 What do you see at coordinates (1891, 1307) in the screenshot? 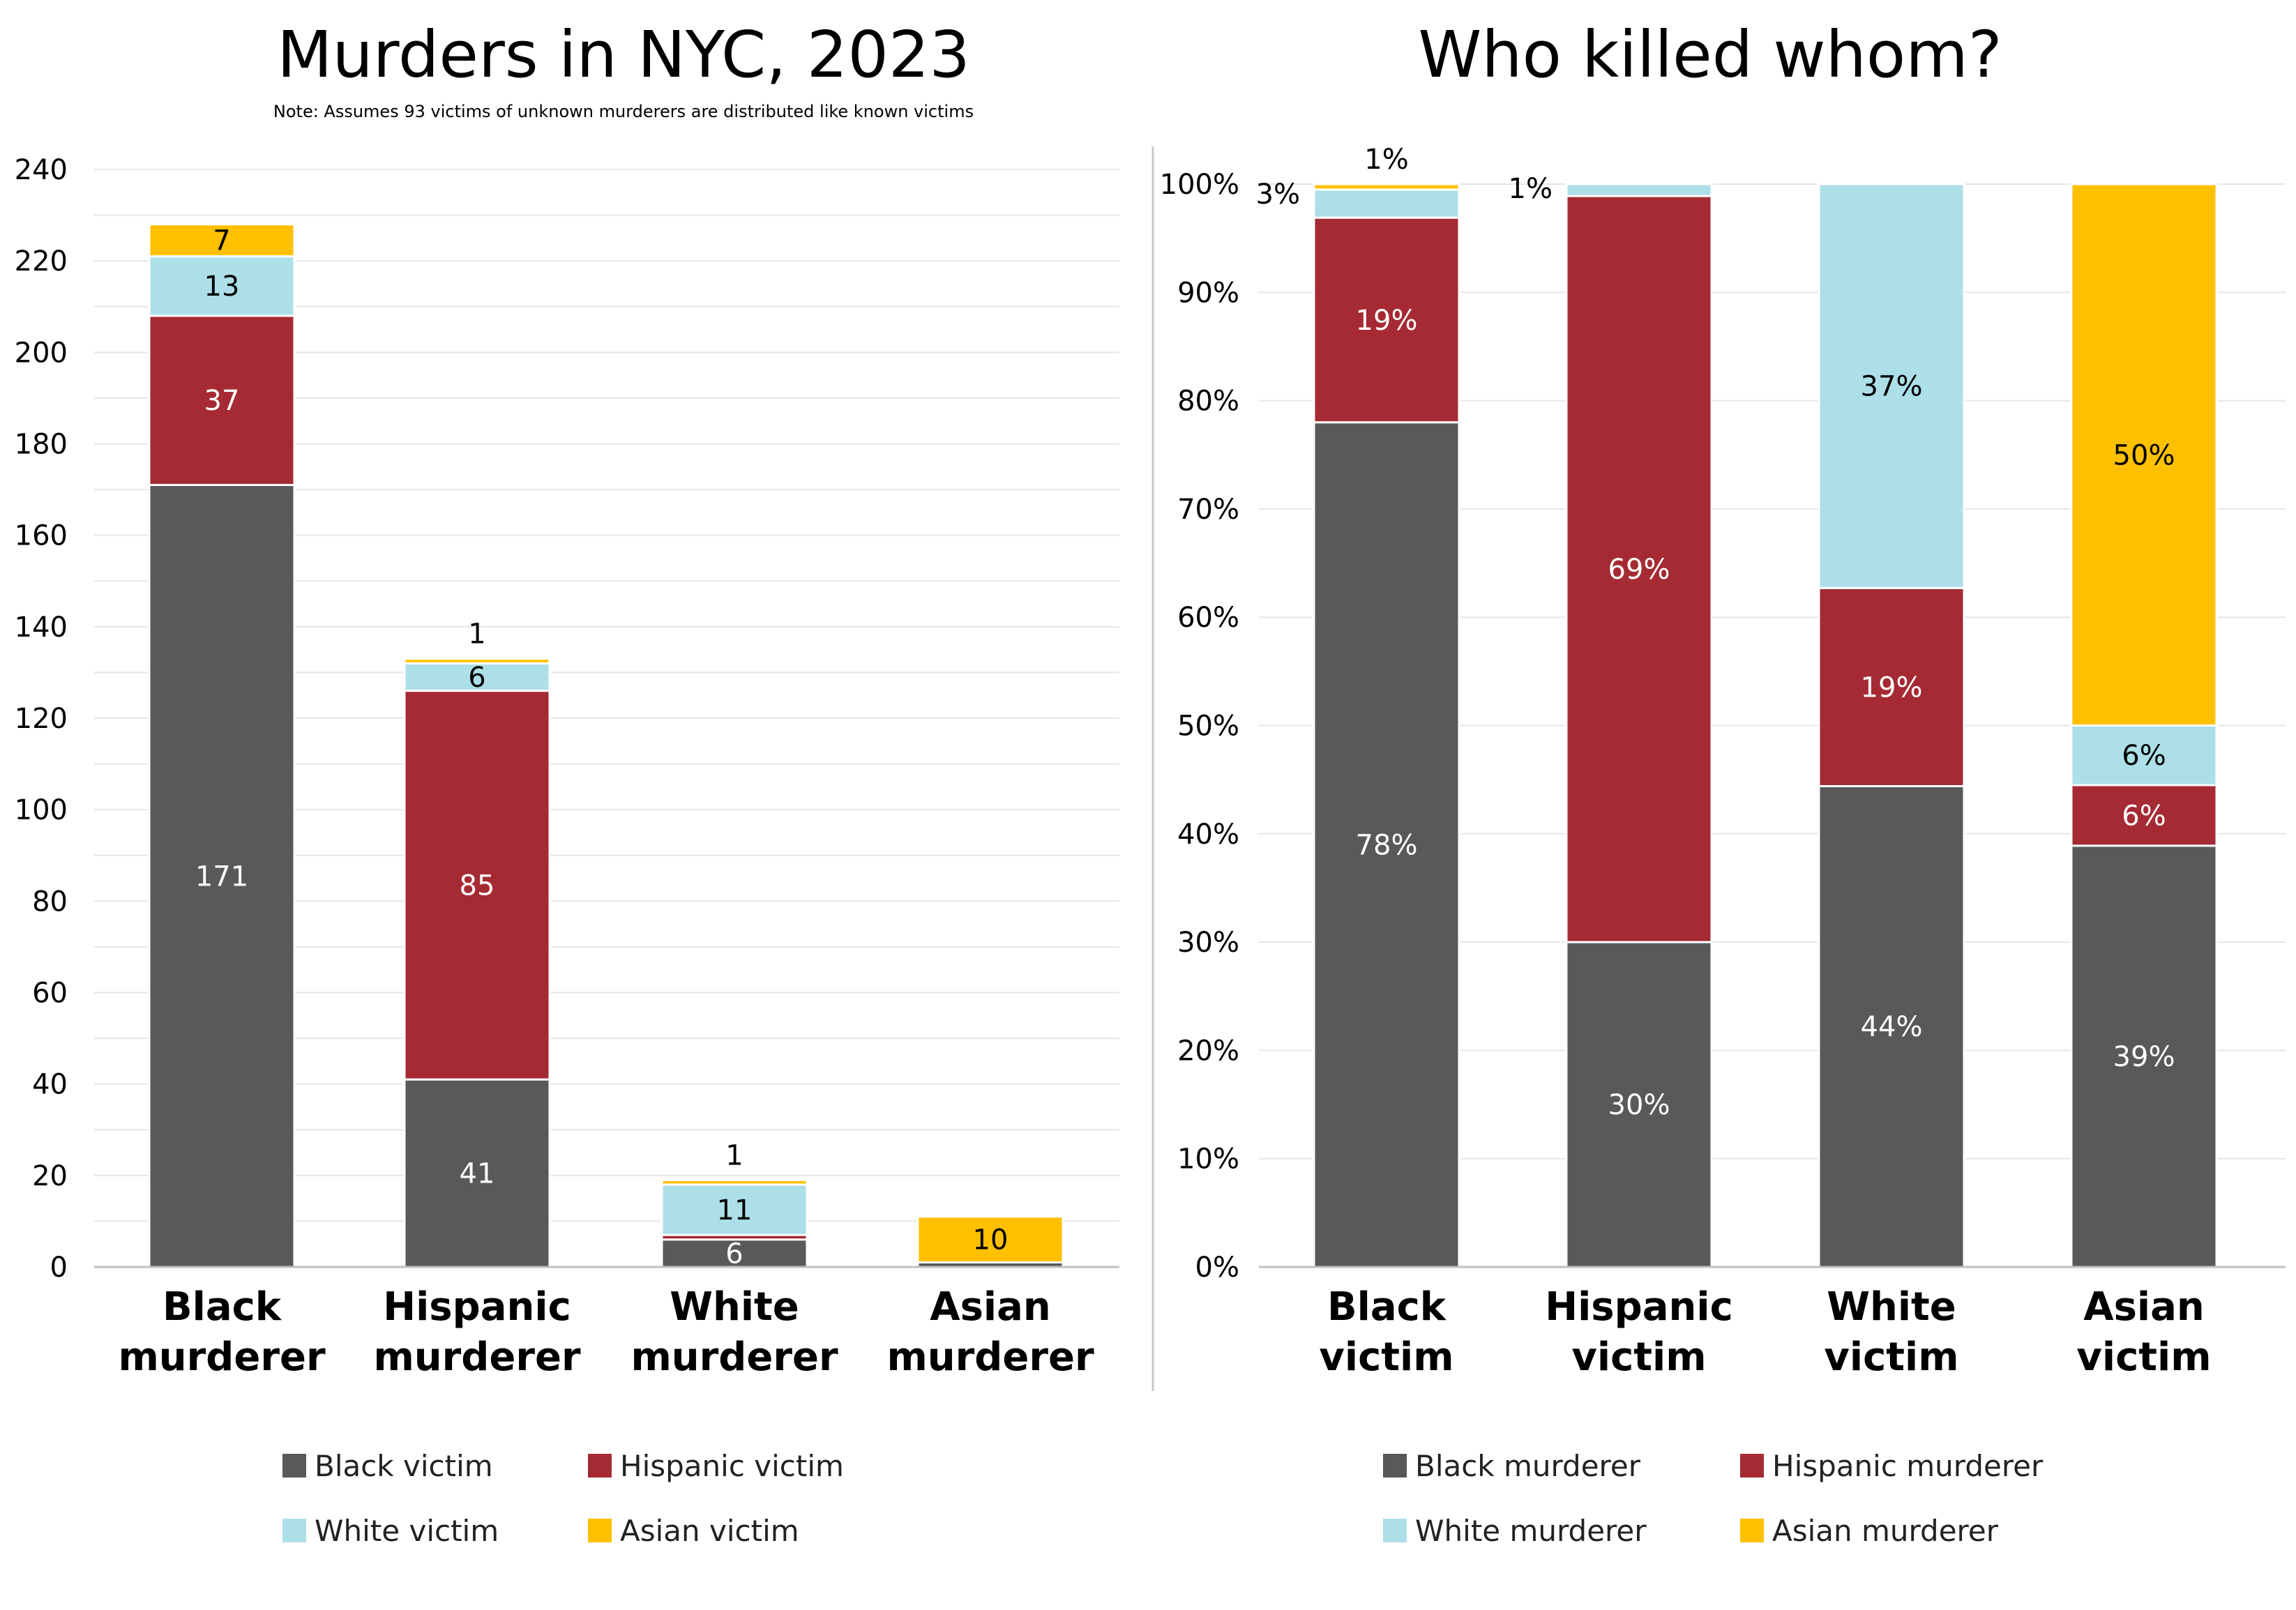
I see `x-category-label: White` at bounding box center [1891, 1307].